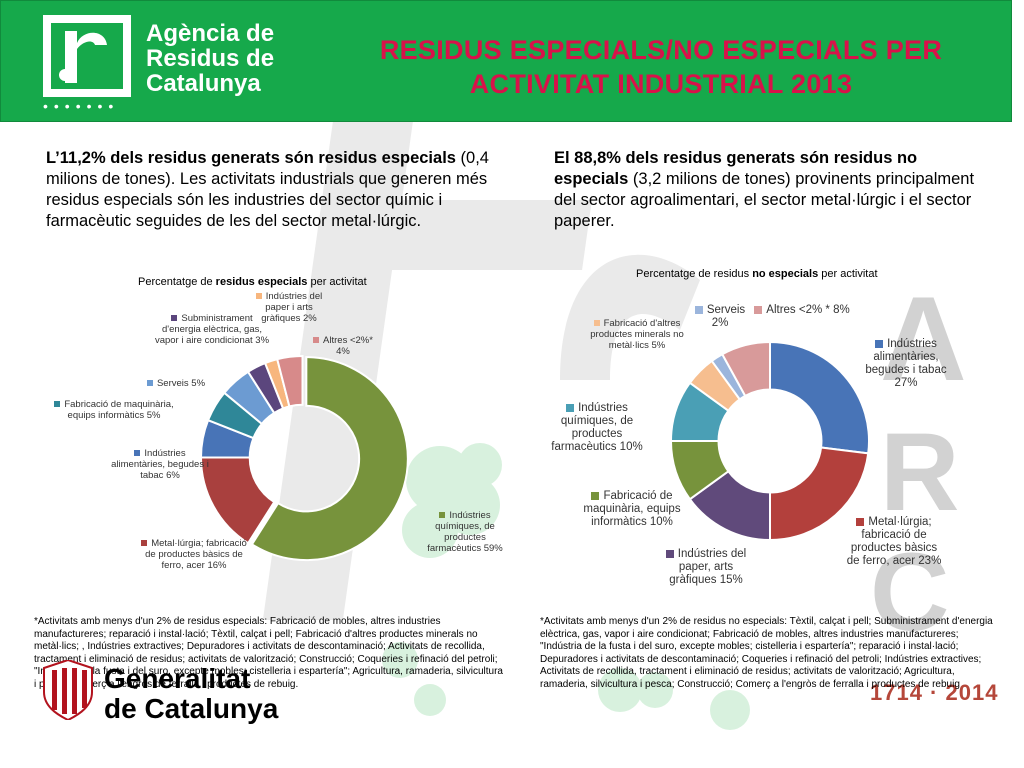 The width and height of the screenshot is (1024, 768). I want to click on generalitat-name: Generalitat de Catalunya, so click(191, 693).